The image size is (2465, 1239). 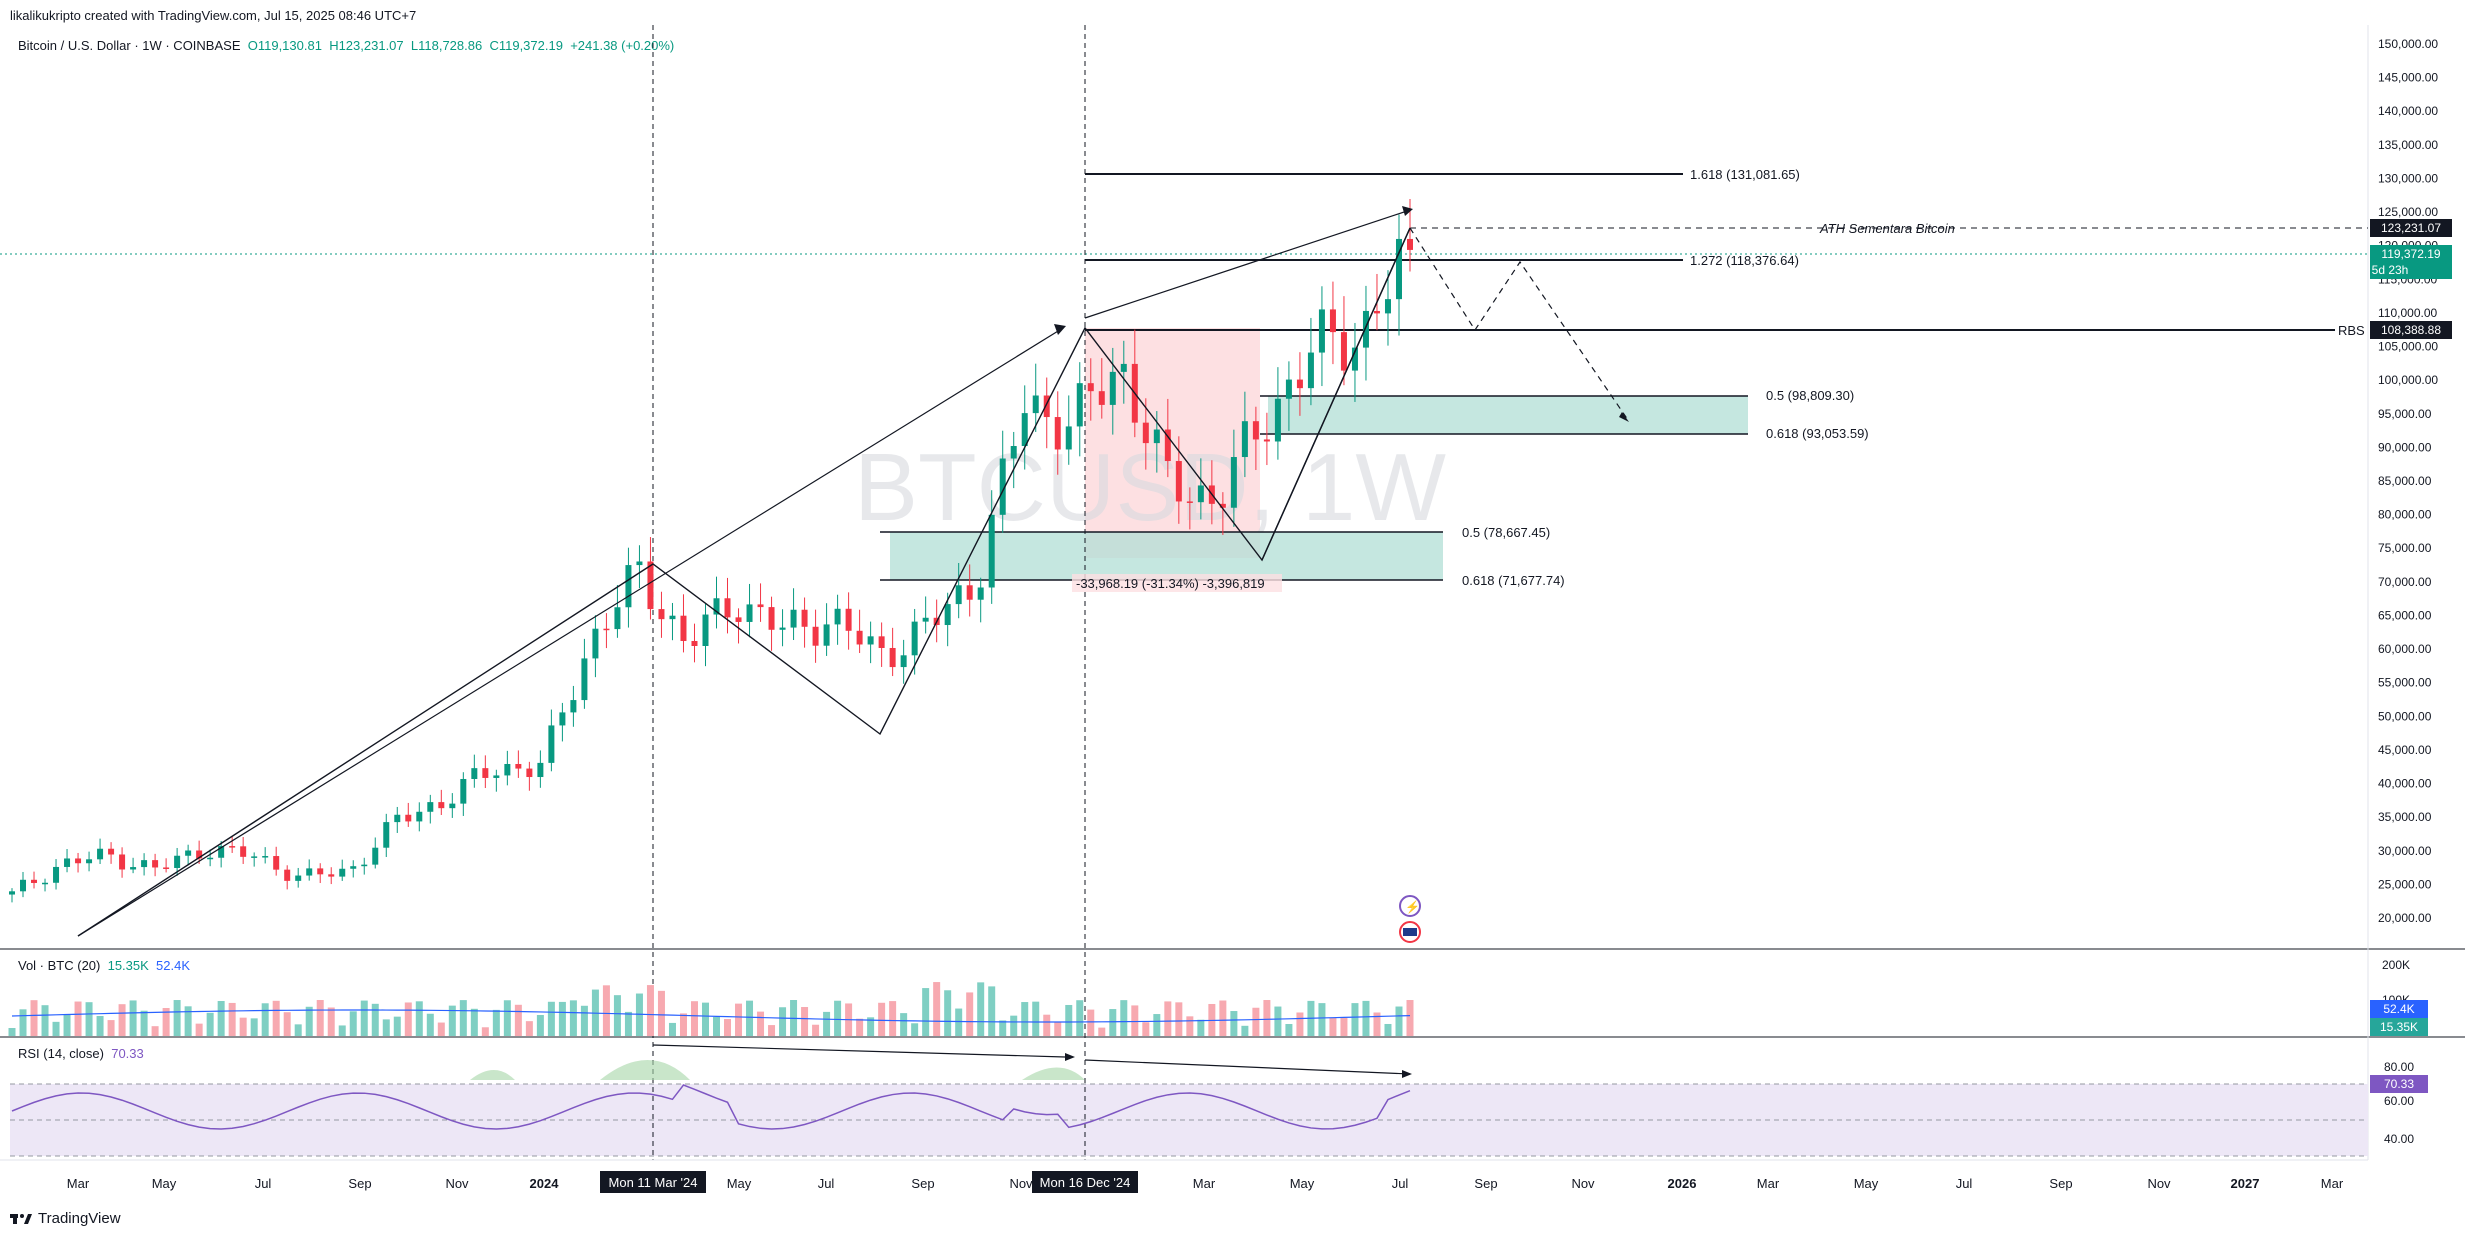 What do you see at coordinates (2405, 918) in the screenshot?
I see `price-tick-label: 20,000.00` at bounding box center [2405, 918].